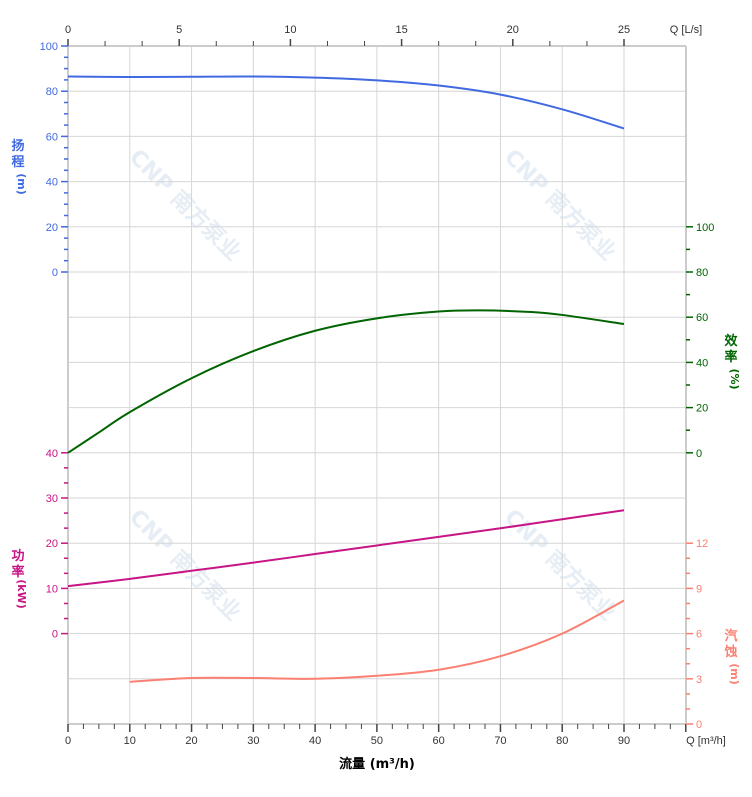  I want to click on series-line-功率, so click(346, 548).